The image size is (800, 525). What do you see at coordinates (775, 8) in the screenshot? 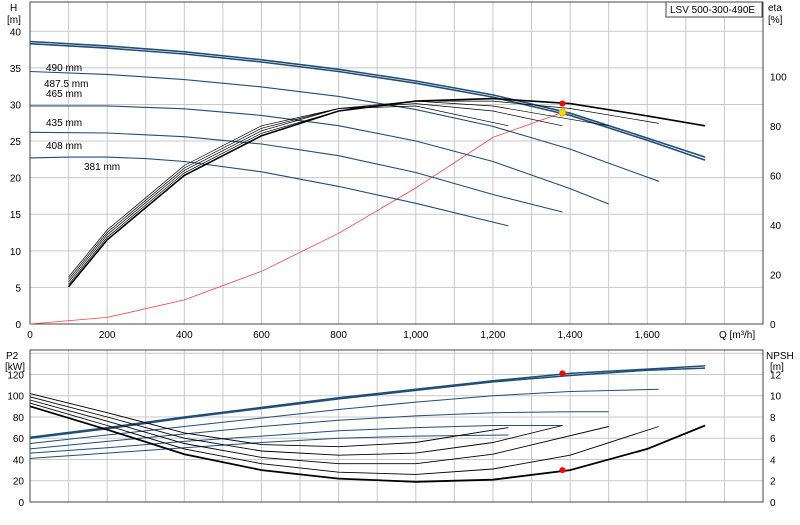
I see `right-axis-label-eta: eta` at bounding box center [775, 8].